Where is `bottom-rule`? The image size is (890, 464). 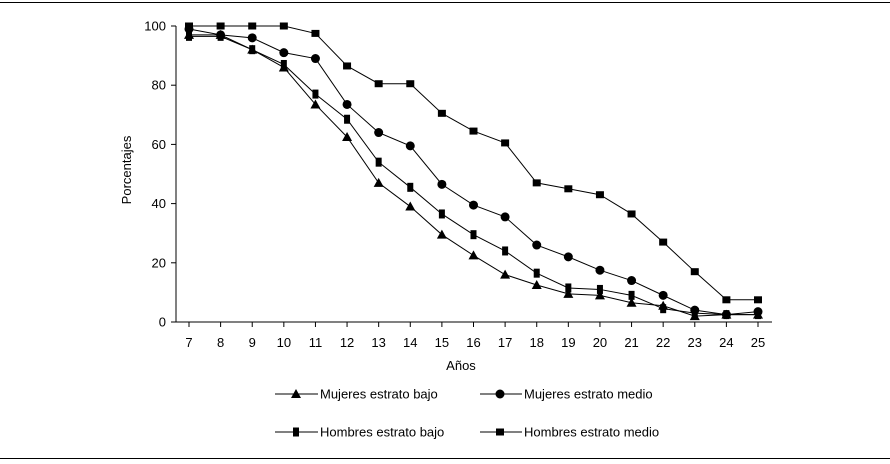 bottom-rule is located at coordinates (445, 458).